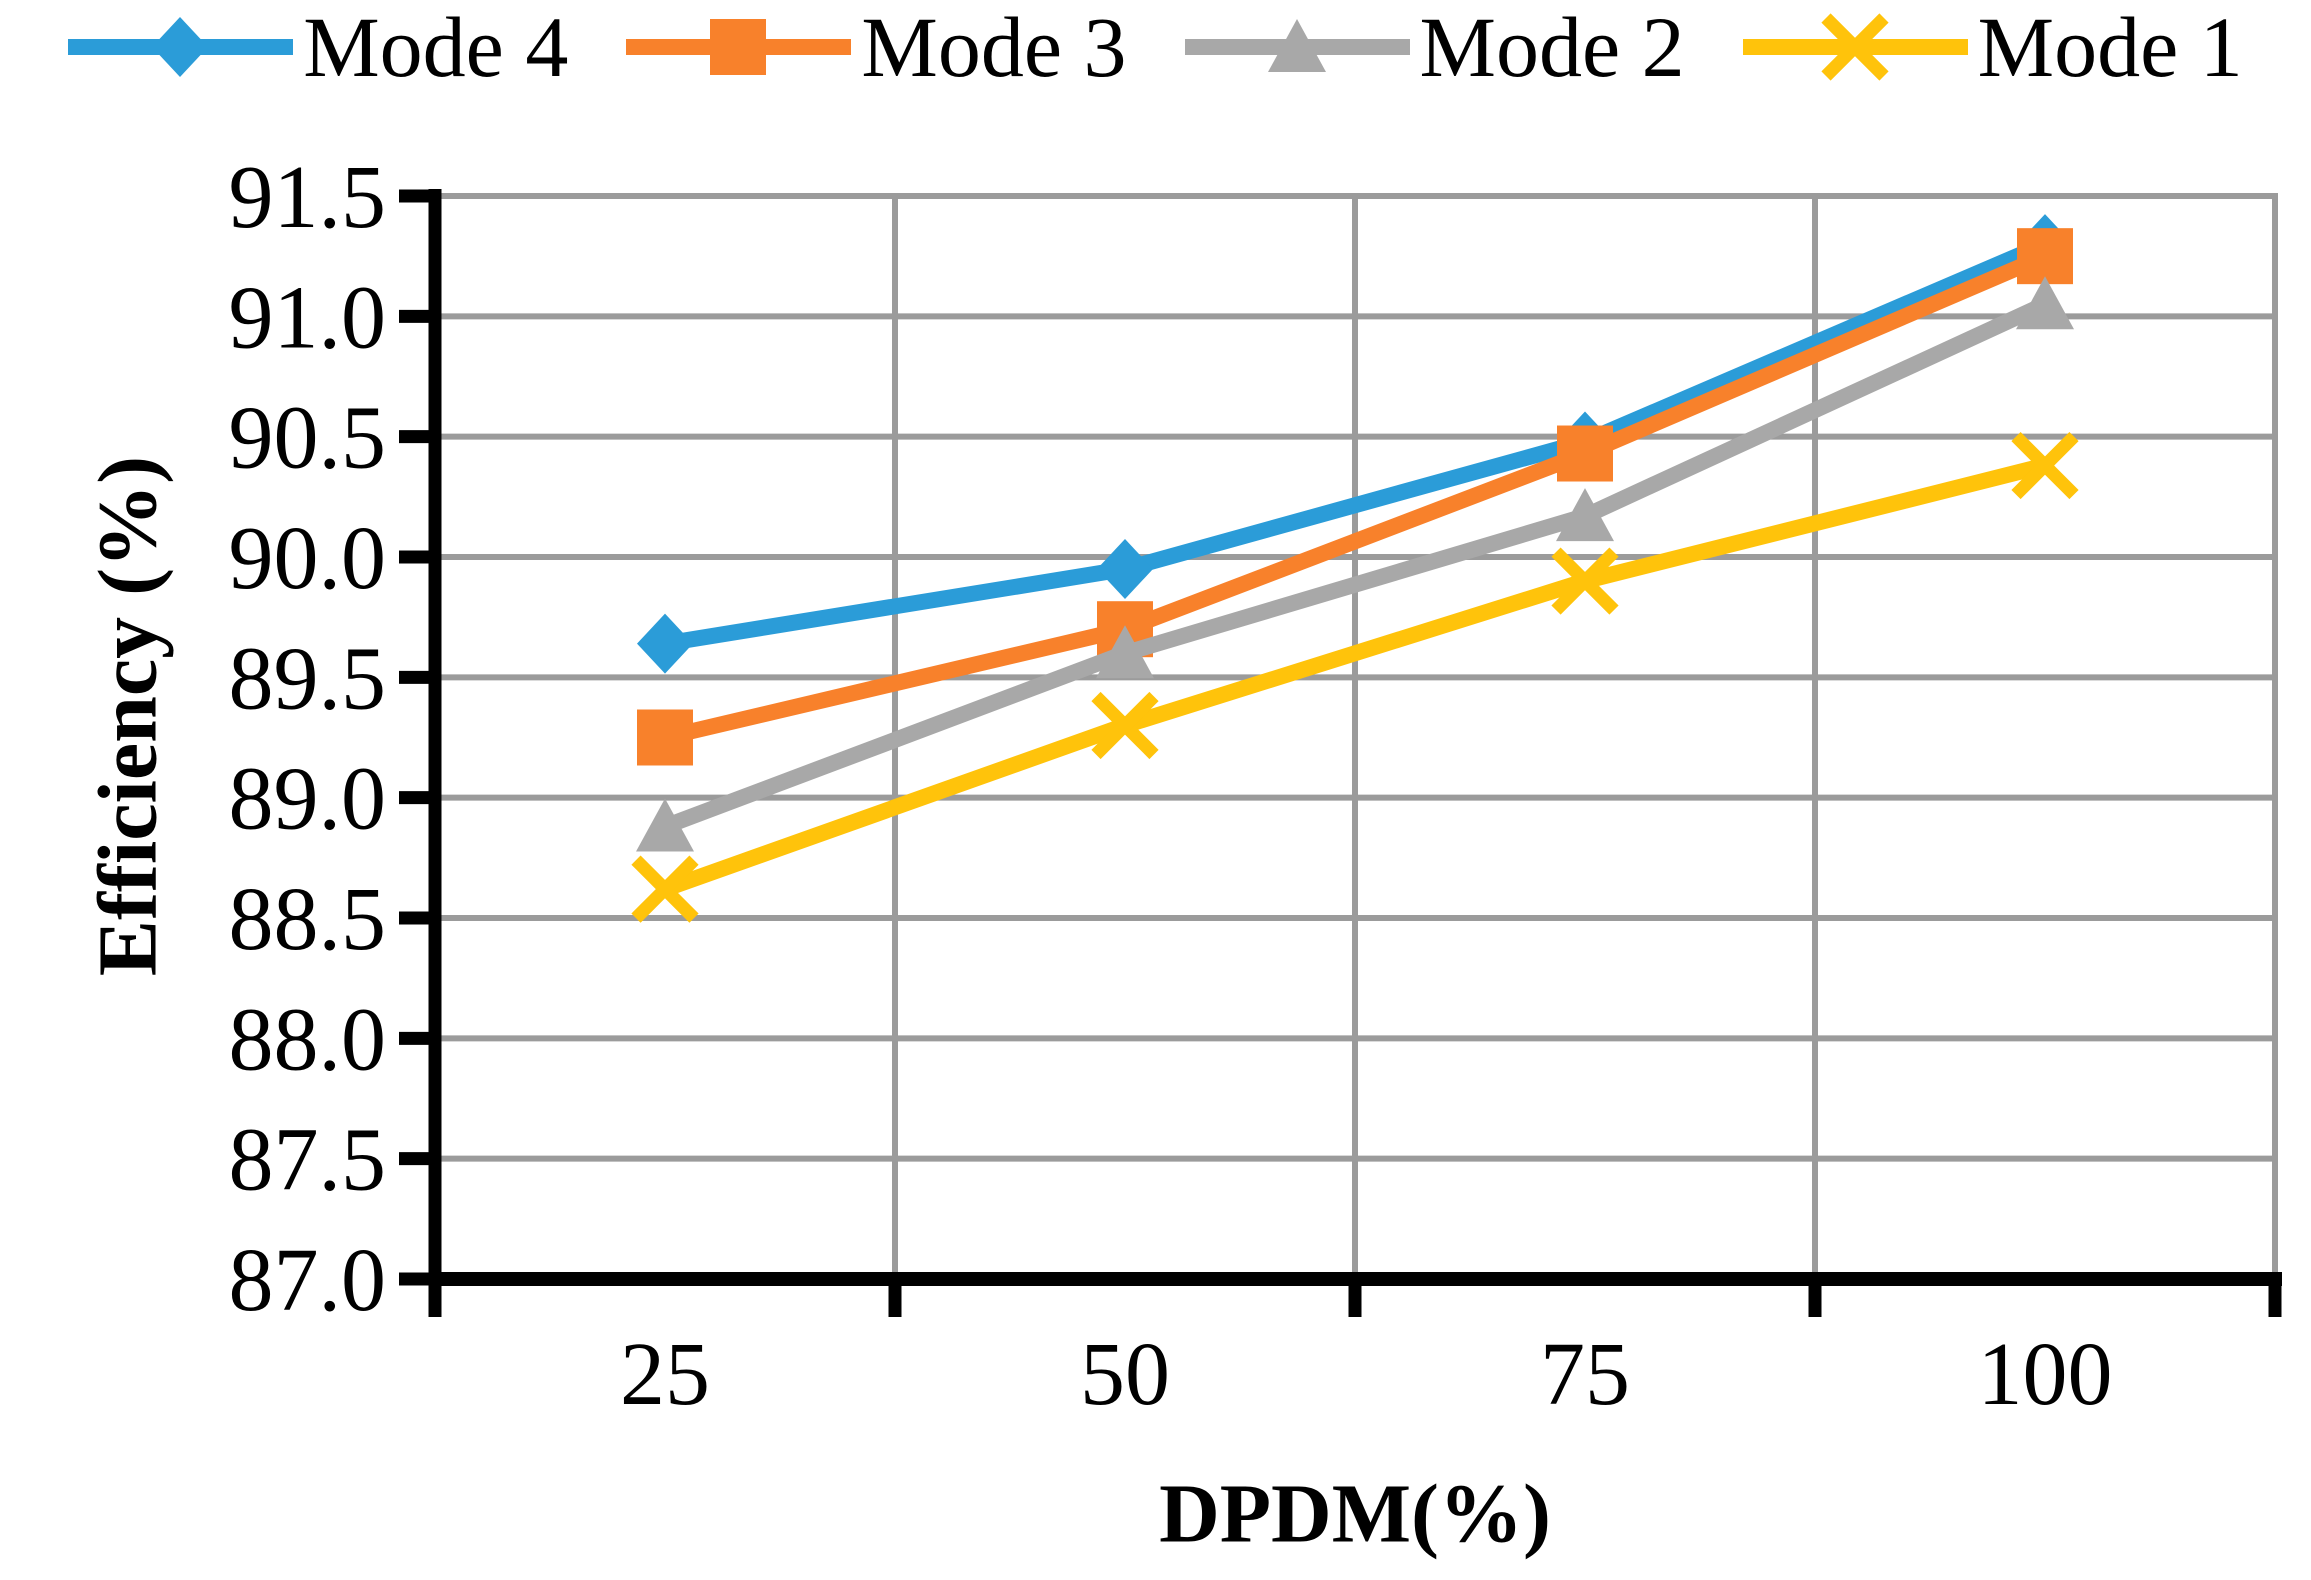 The width and height of the screenshot is (2311, 1580). I want to click on legend-item-mode-3: Mode 3, so click(876, 47).